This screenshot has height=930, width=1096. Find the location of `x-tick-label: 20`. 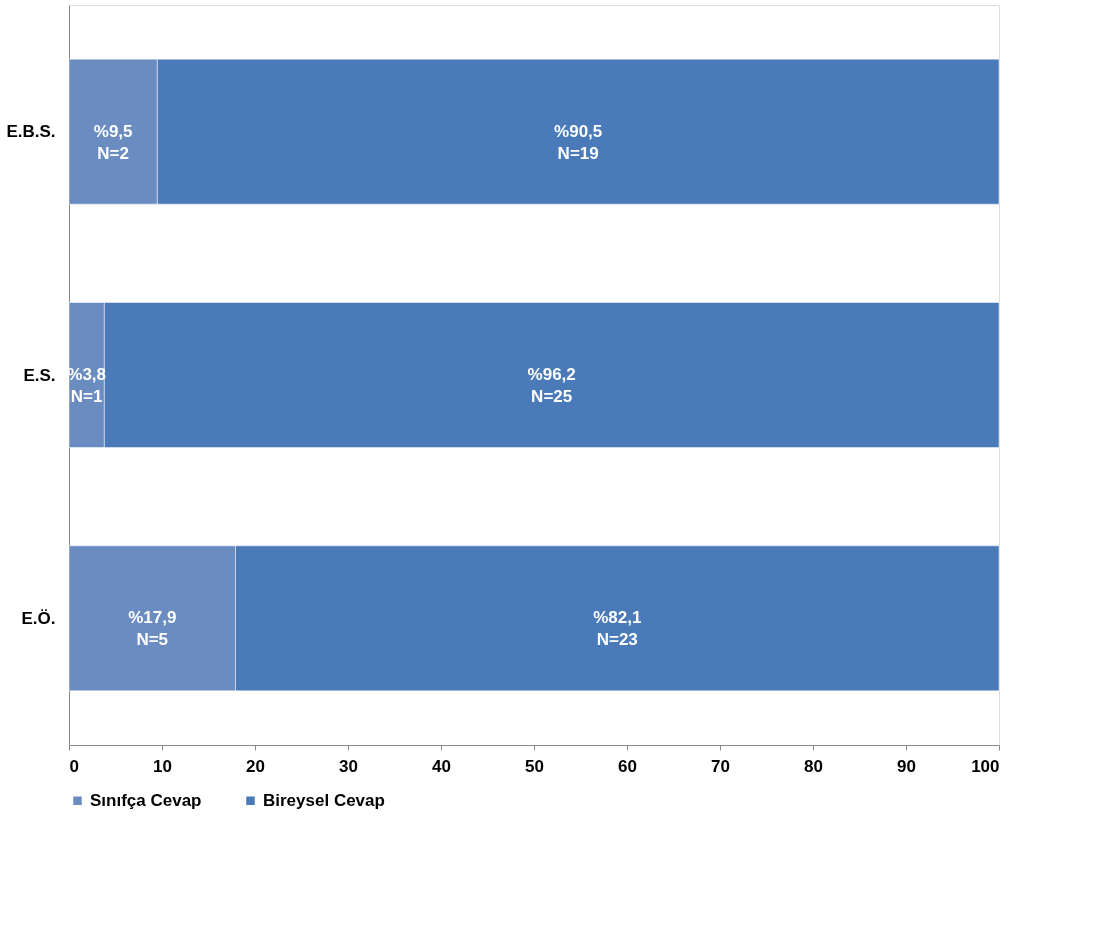

x-tick-label: 20 is located at coordinates (255, 766).